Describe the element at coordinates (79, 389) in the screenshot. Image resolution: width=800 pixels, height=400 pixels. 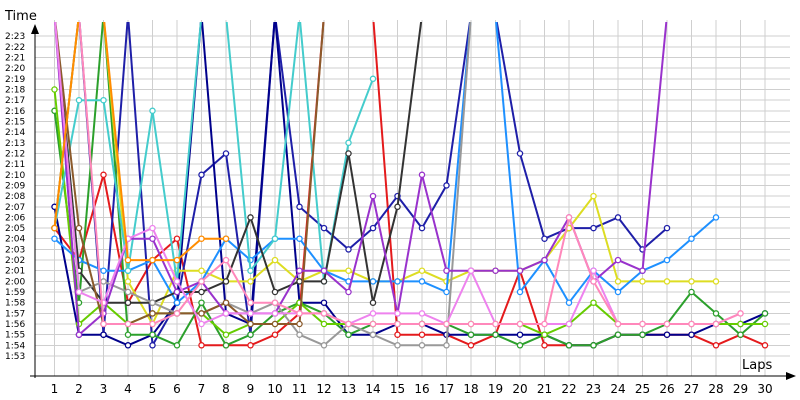
I see `x-tick-label: 2` at that location.